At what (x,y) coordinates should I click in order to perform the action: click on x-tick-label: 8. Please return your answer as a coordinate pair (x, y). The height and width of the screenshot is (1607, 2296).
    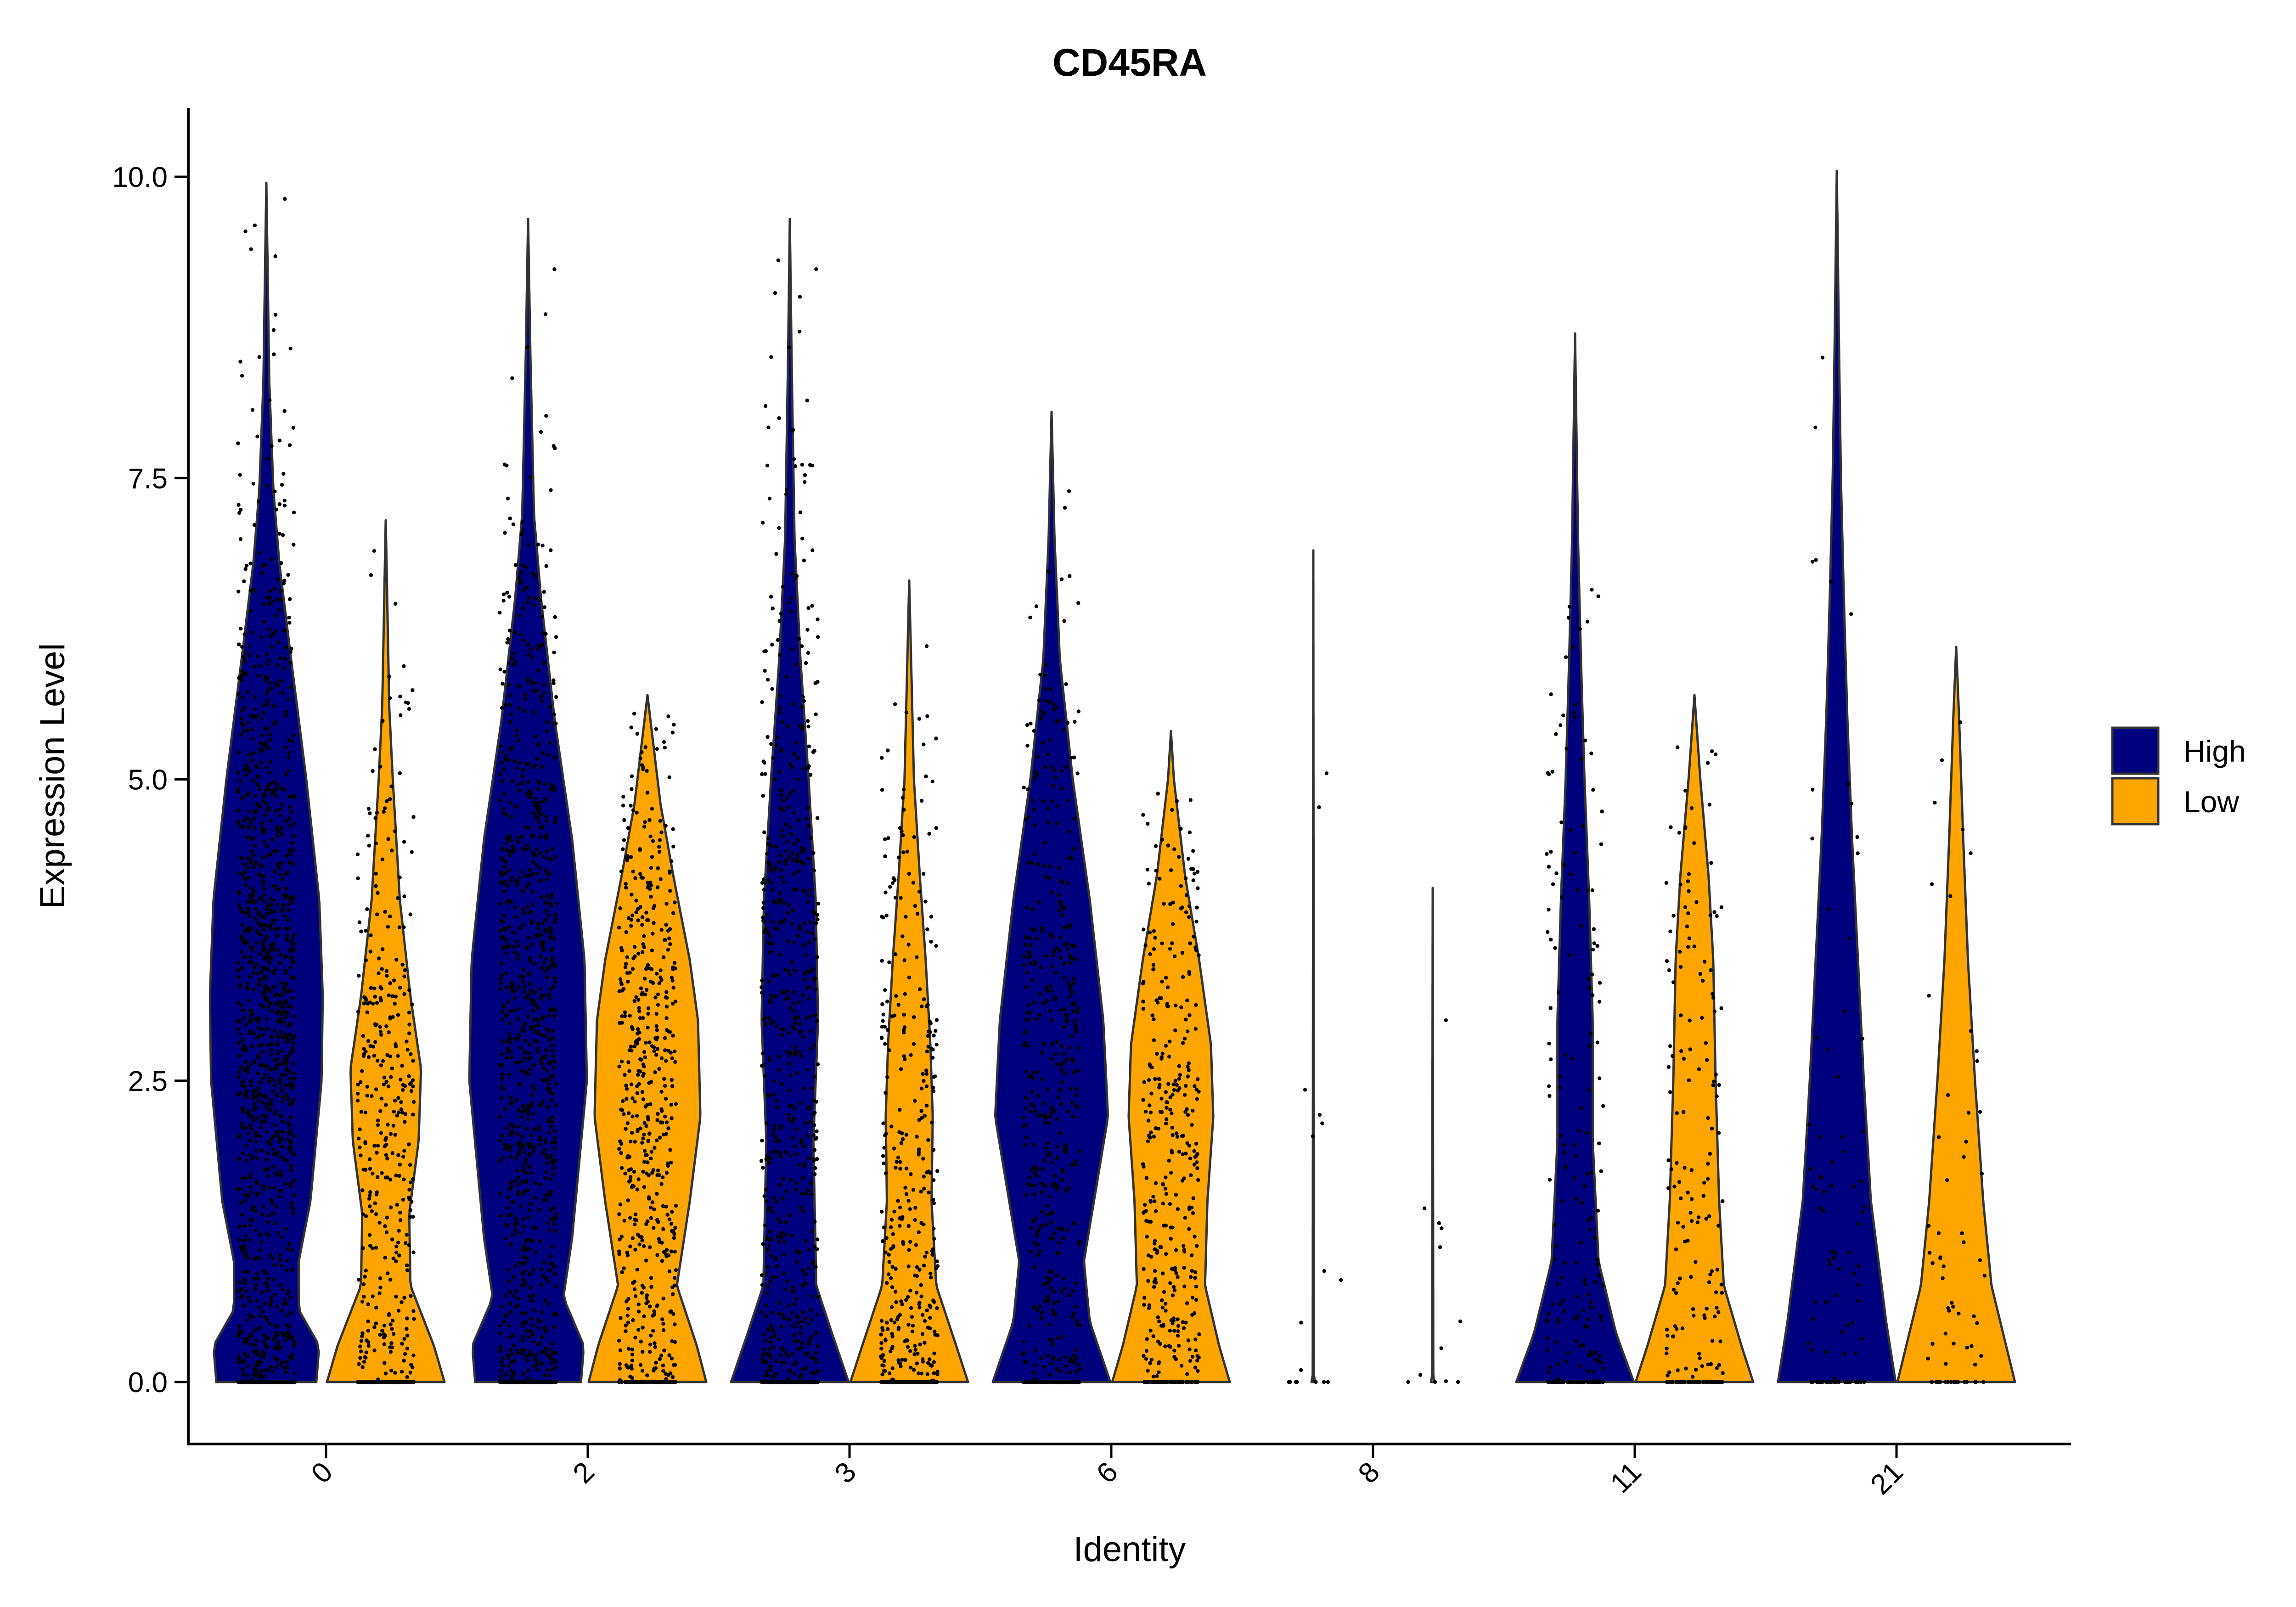
    Looking at the image, I should click on (1369, 1472).